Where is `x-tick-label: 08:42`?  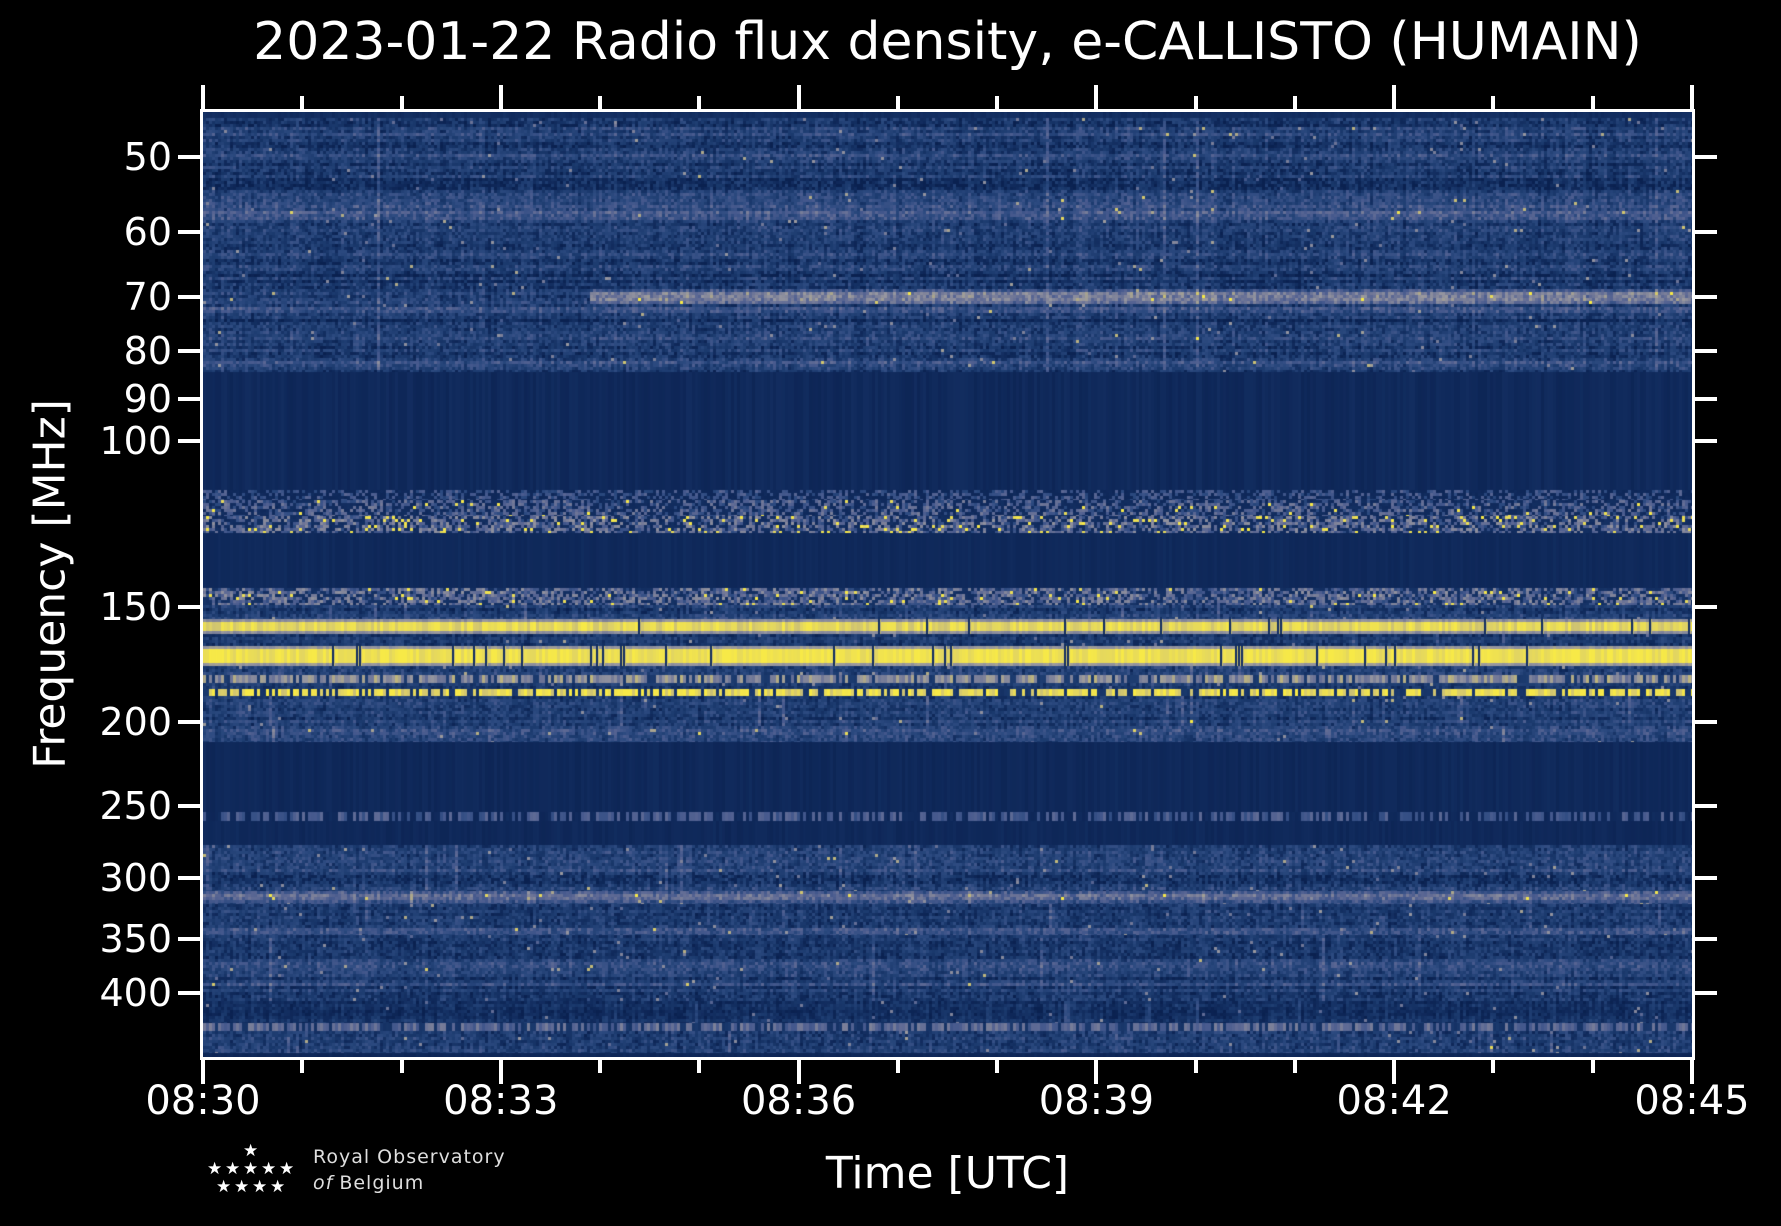
x-tick-label: 08:42 is located at coordinates (1394, 1101).